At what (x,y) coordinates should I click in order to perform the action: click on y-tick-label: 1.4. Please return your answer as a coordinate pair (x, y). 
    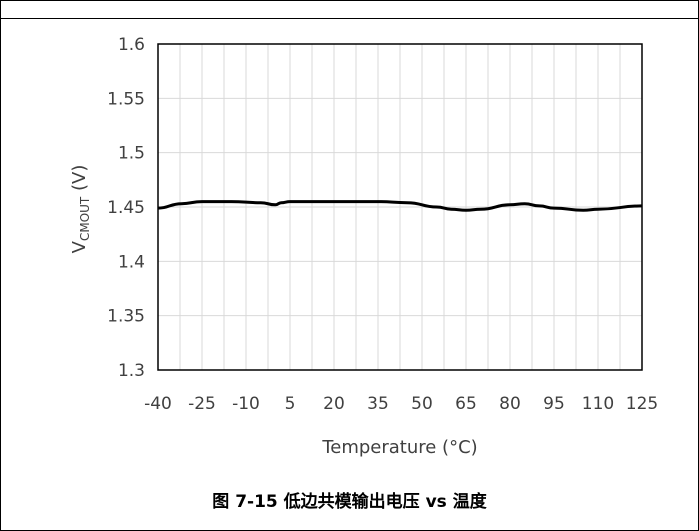
    Looking at the image, I should click on (131, 262).